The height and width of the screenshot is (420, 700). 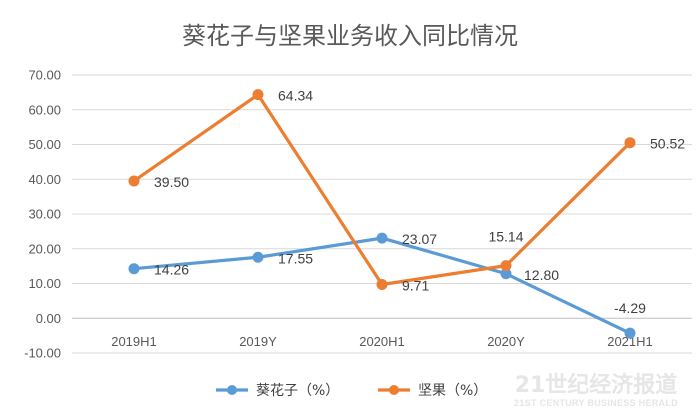 What do you see at coordinates (415, 286) in the screenshot?
I see `data-label: 9.71` at bounding box center [415, 286].